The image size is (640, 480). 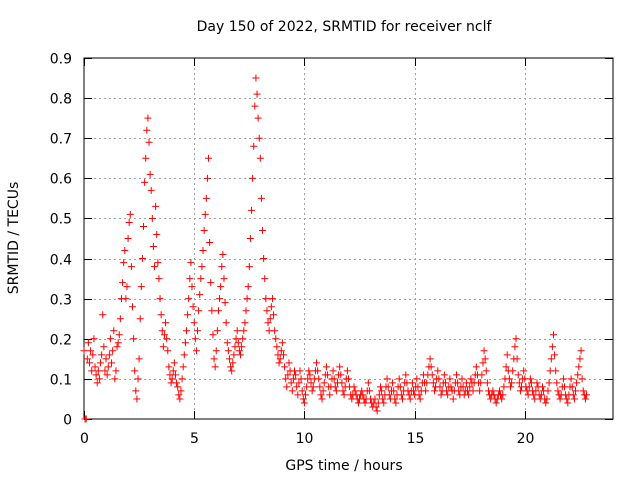 What do you see at coordinates (194, 439) in the screenshot?
I see `x-tick-label: 5` at bounding box center [194, 439].